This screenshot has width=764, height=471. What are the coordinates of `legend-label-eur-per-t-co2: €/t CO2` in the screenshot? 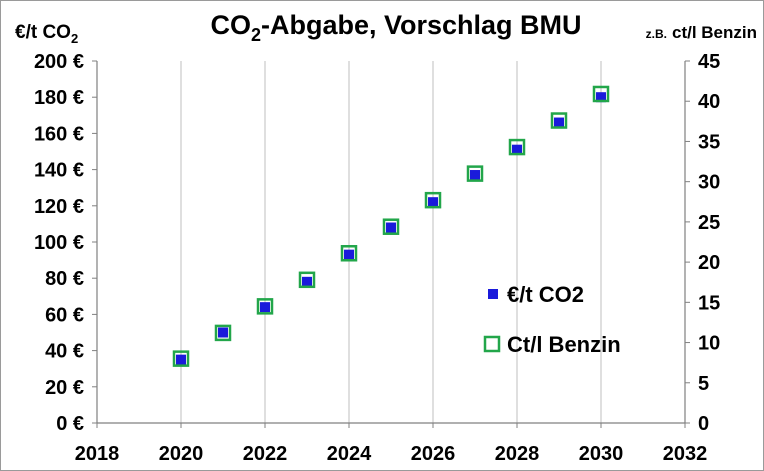 It's located at (545, 294).